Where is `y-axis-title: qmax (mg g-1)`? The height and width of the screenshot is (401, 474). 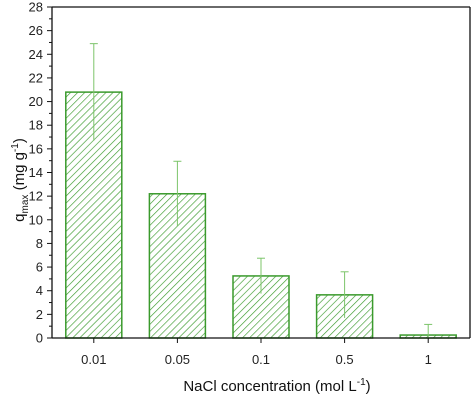
y-axis-title: qmax (mg g-1) is located at coordinates (20, 180).